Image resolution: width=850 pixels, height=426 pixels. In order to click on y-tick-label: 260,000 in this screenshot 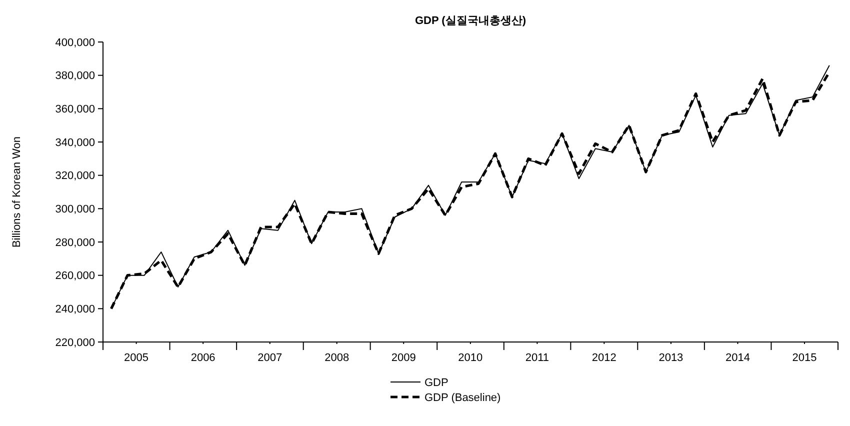, I will do `click(75, 276)`.